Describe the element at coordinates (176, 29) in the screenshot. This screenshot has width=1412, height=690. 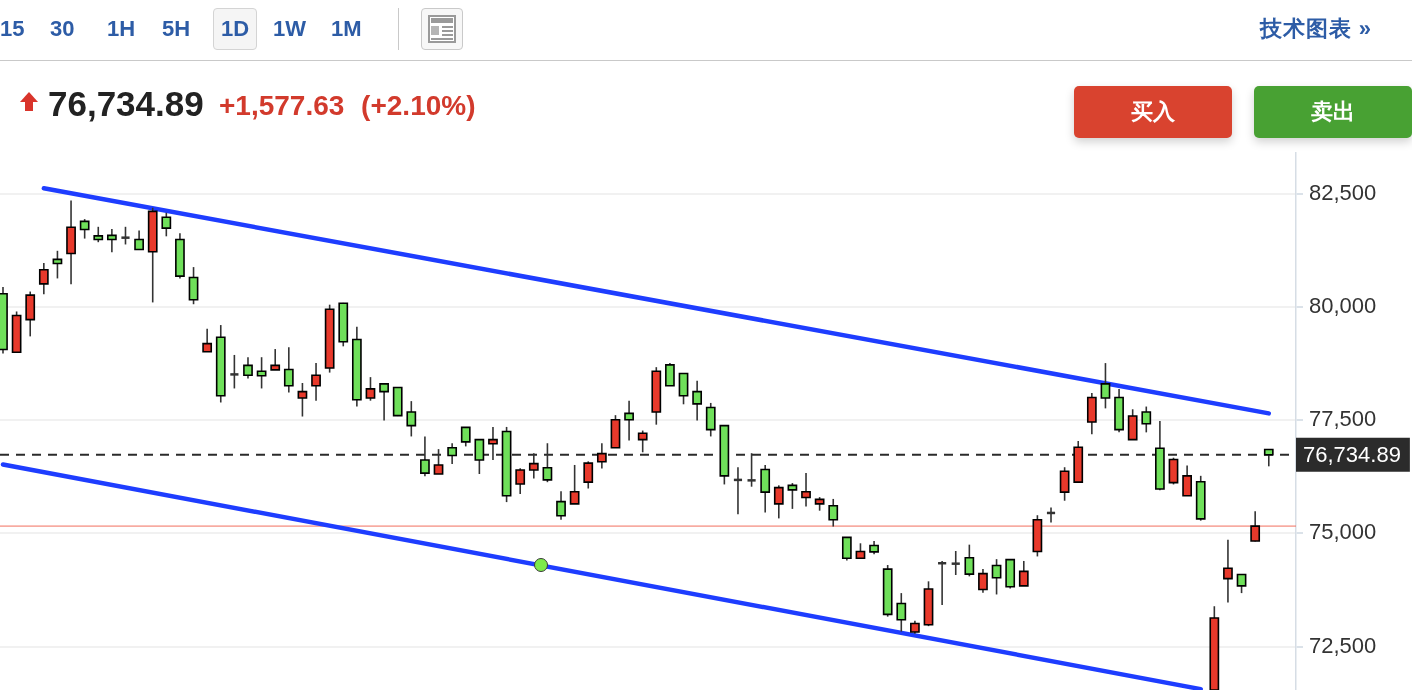
I see `text: 5H` at that location.